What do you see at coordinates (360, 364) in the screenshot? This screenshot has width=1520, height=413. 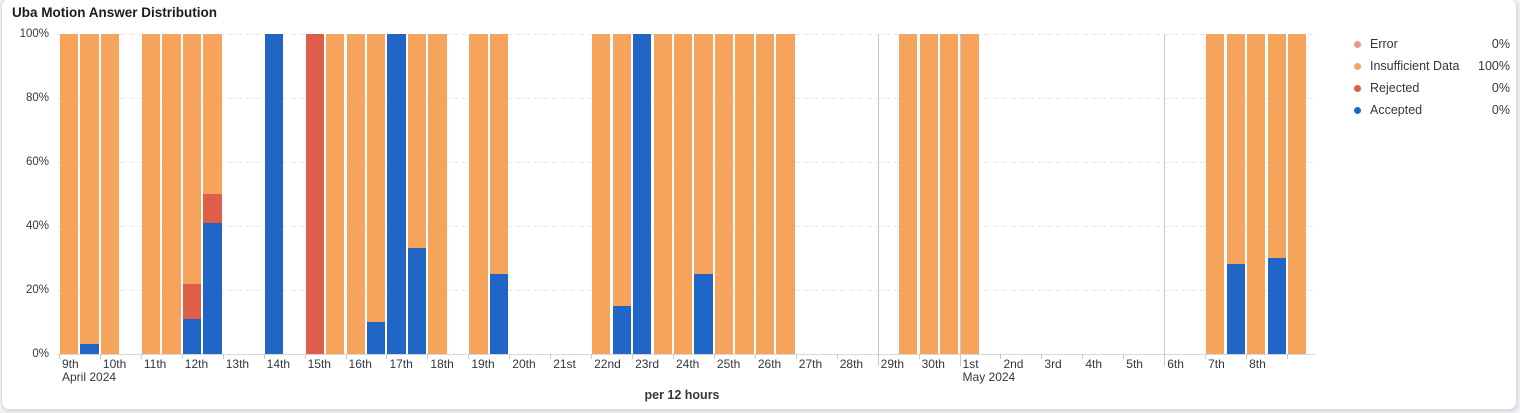 I see `x-axis-tick-label: 16th` at bounding box center [360, 364].